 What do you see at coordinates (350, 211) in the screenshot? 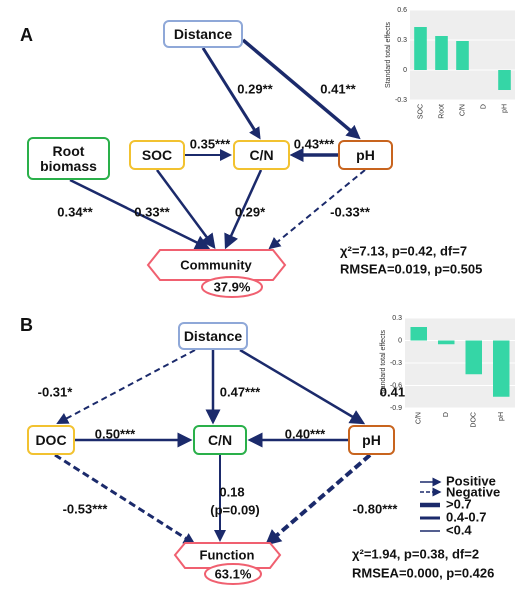
I see `edge-label: -0.33**` at bounding box center [350, 211].